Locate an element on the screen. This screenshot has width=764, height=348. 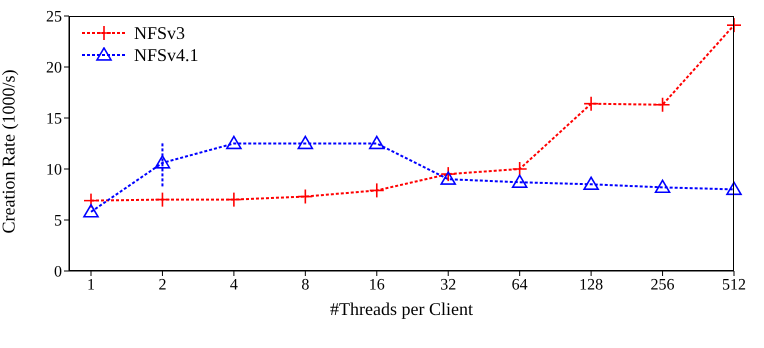
legend-label: NFSv4.1 is located at coordinates (166, 55).